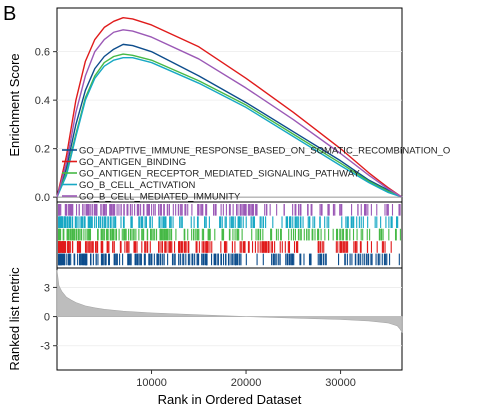  Describe the element at coordinates (151, 383) in the screenshot. I see `ranked-xtick-label: 10000` at that location.